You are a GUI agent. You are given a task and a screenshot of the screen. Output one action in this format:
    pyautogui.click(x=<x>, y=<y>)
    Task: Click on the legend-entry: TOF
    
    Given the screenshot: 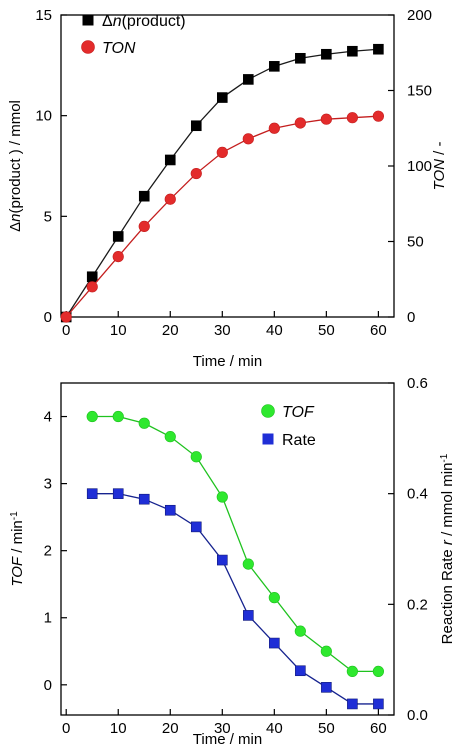 What is the action you would take?
    pyautogui.click(x=288, y=412)
    